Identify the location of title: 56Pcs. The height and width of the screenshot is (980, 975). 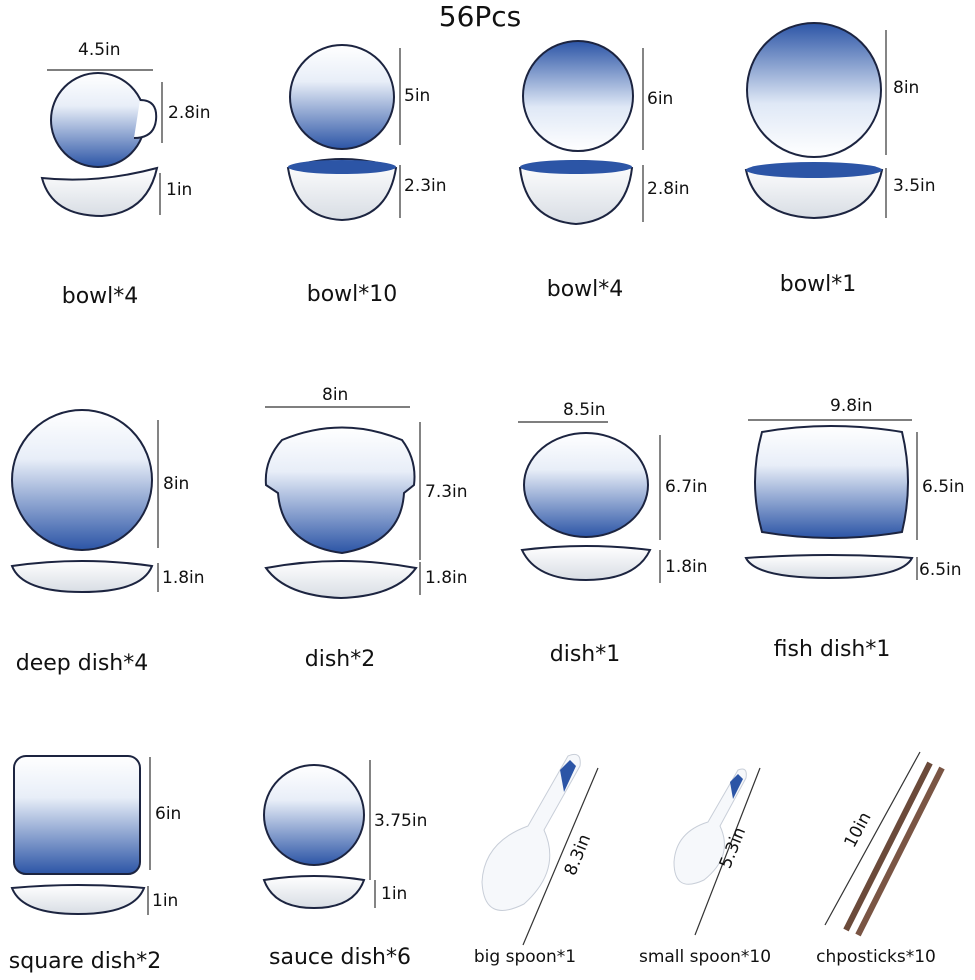
(480, 16).